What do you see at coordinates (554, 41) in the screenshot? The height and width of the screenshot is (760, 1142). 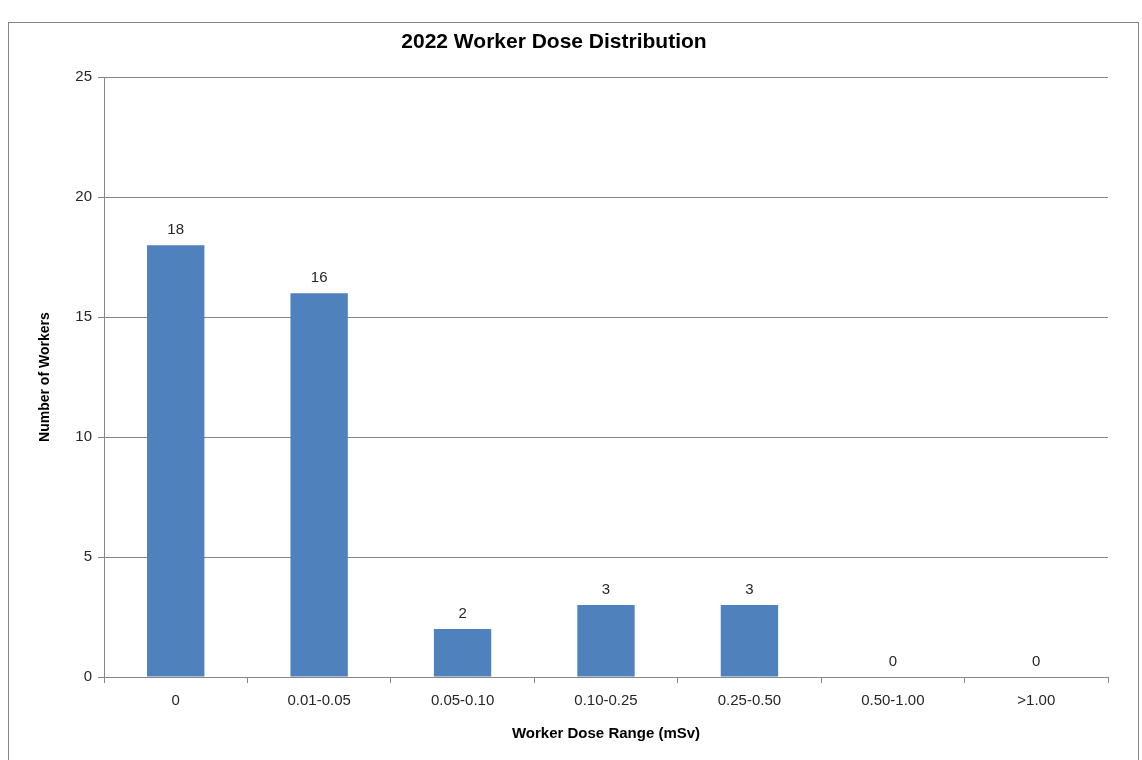 I see `chart-title: 2022 Worker Dose Distribution` at bounding box center [554, 41].